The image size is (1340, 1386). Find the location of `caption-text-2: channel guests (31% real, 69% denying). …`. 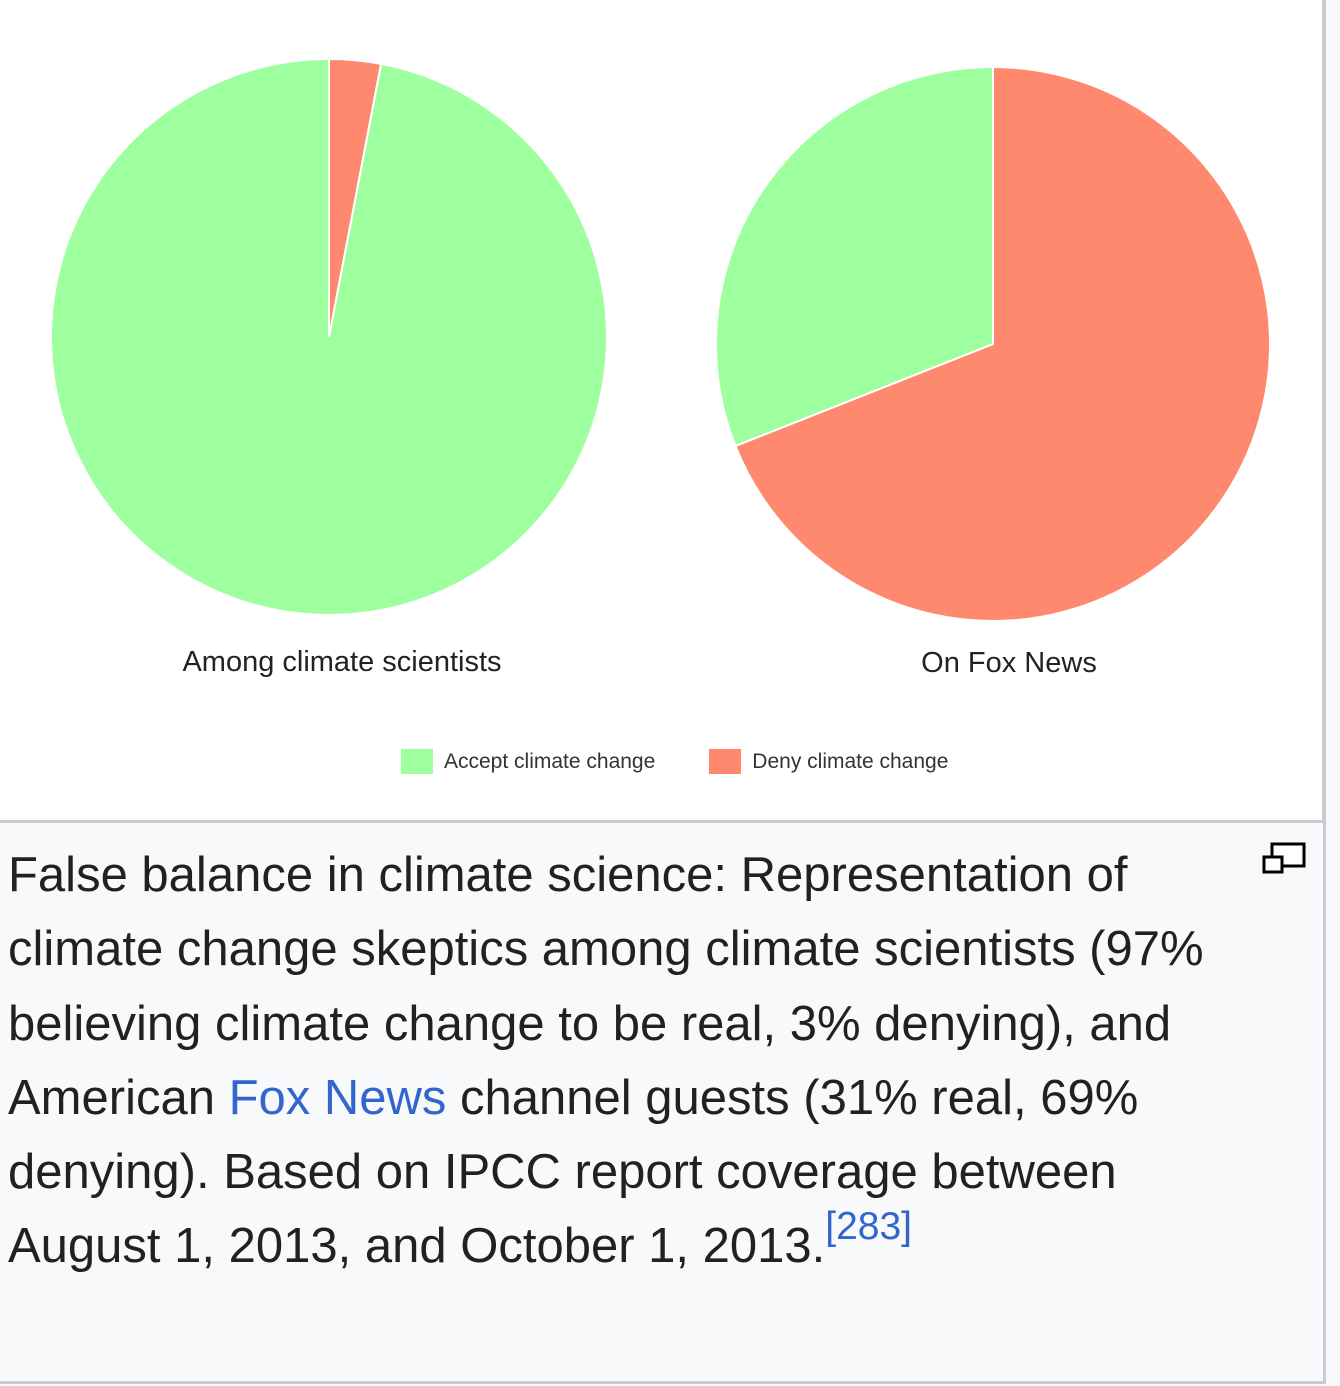

caption-text-2: channel guests (31% real, 69% denying). … is located at coordinates (573, 1172).